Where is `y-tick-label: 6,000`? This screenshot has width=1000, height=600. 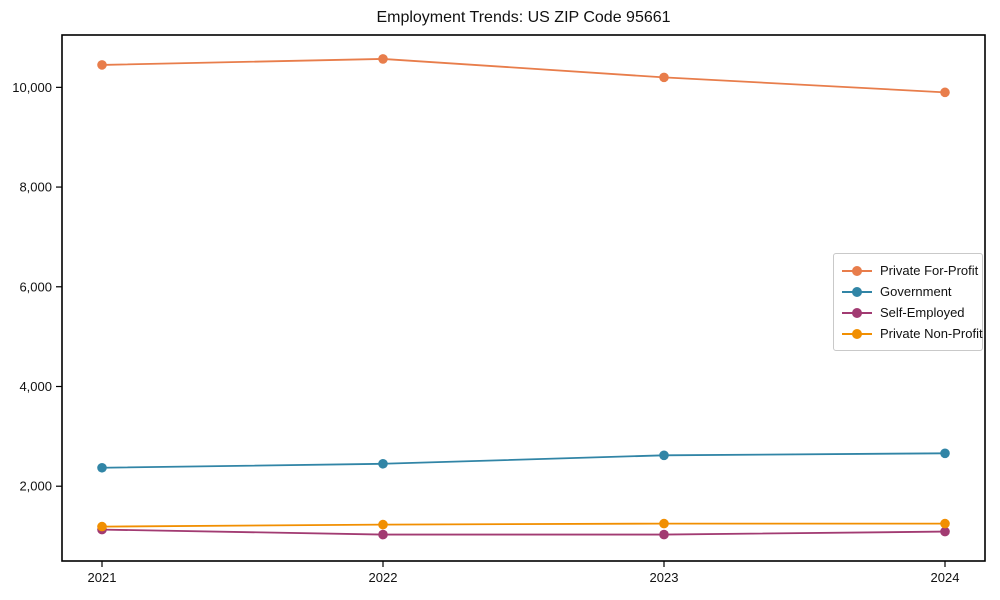 y-tick-label: 6,000 is located at coordinates (35, 286).